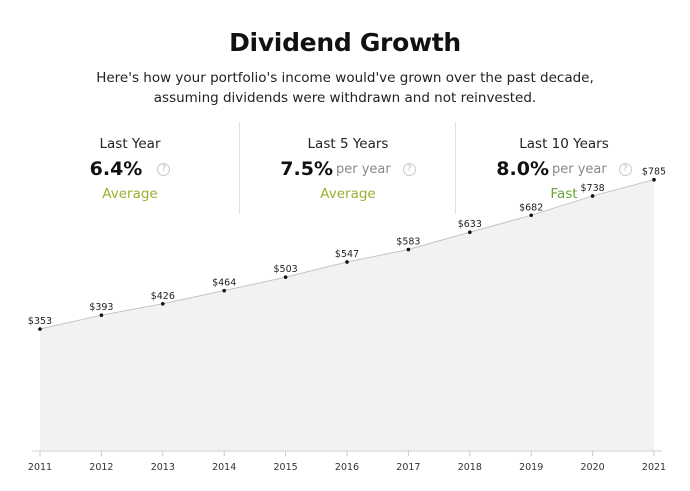 This screenshot has width=690, height=491. I want to click on stat-rating: Fast, so click(564, 194).